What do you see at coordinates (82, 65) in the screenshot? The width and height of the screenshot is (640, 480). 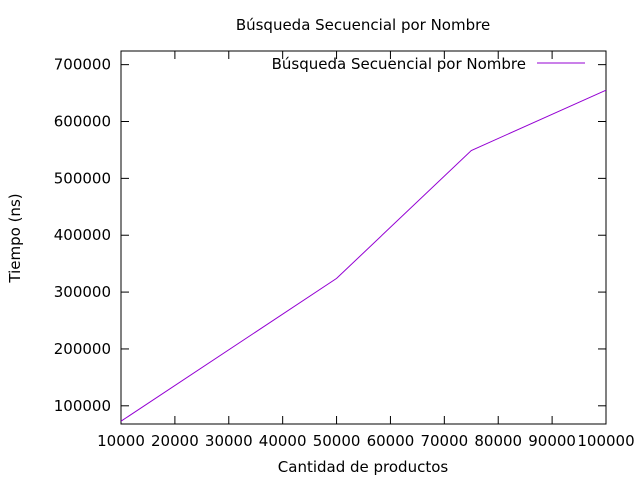 I see `y-tick-label-6: 700000` at bounding box center [82, 65].